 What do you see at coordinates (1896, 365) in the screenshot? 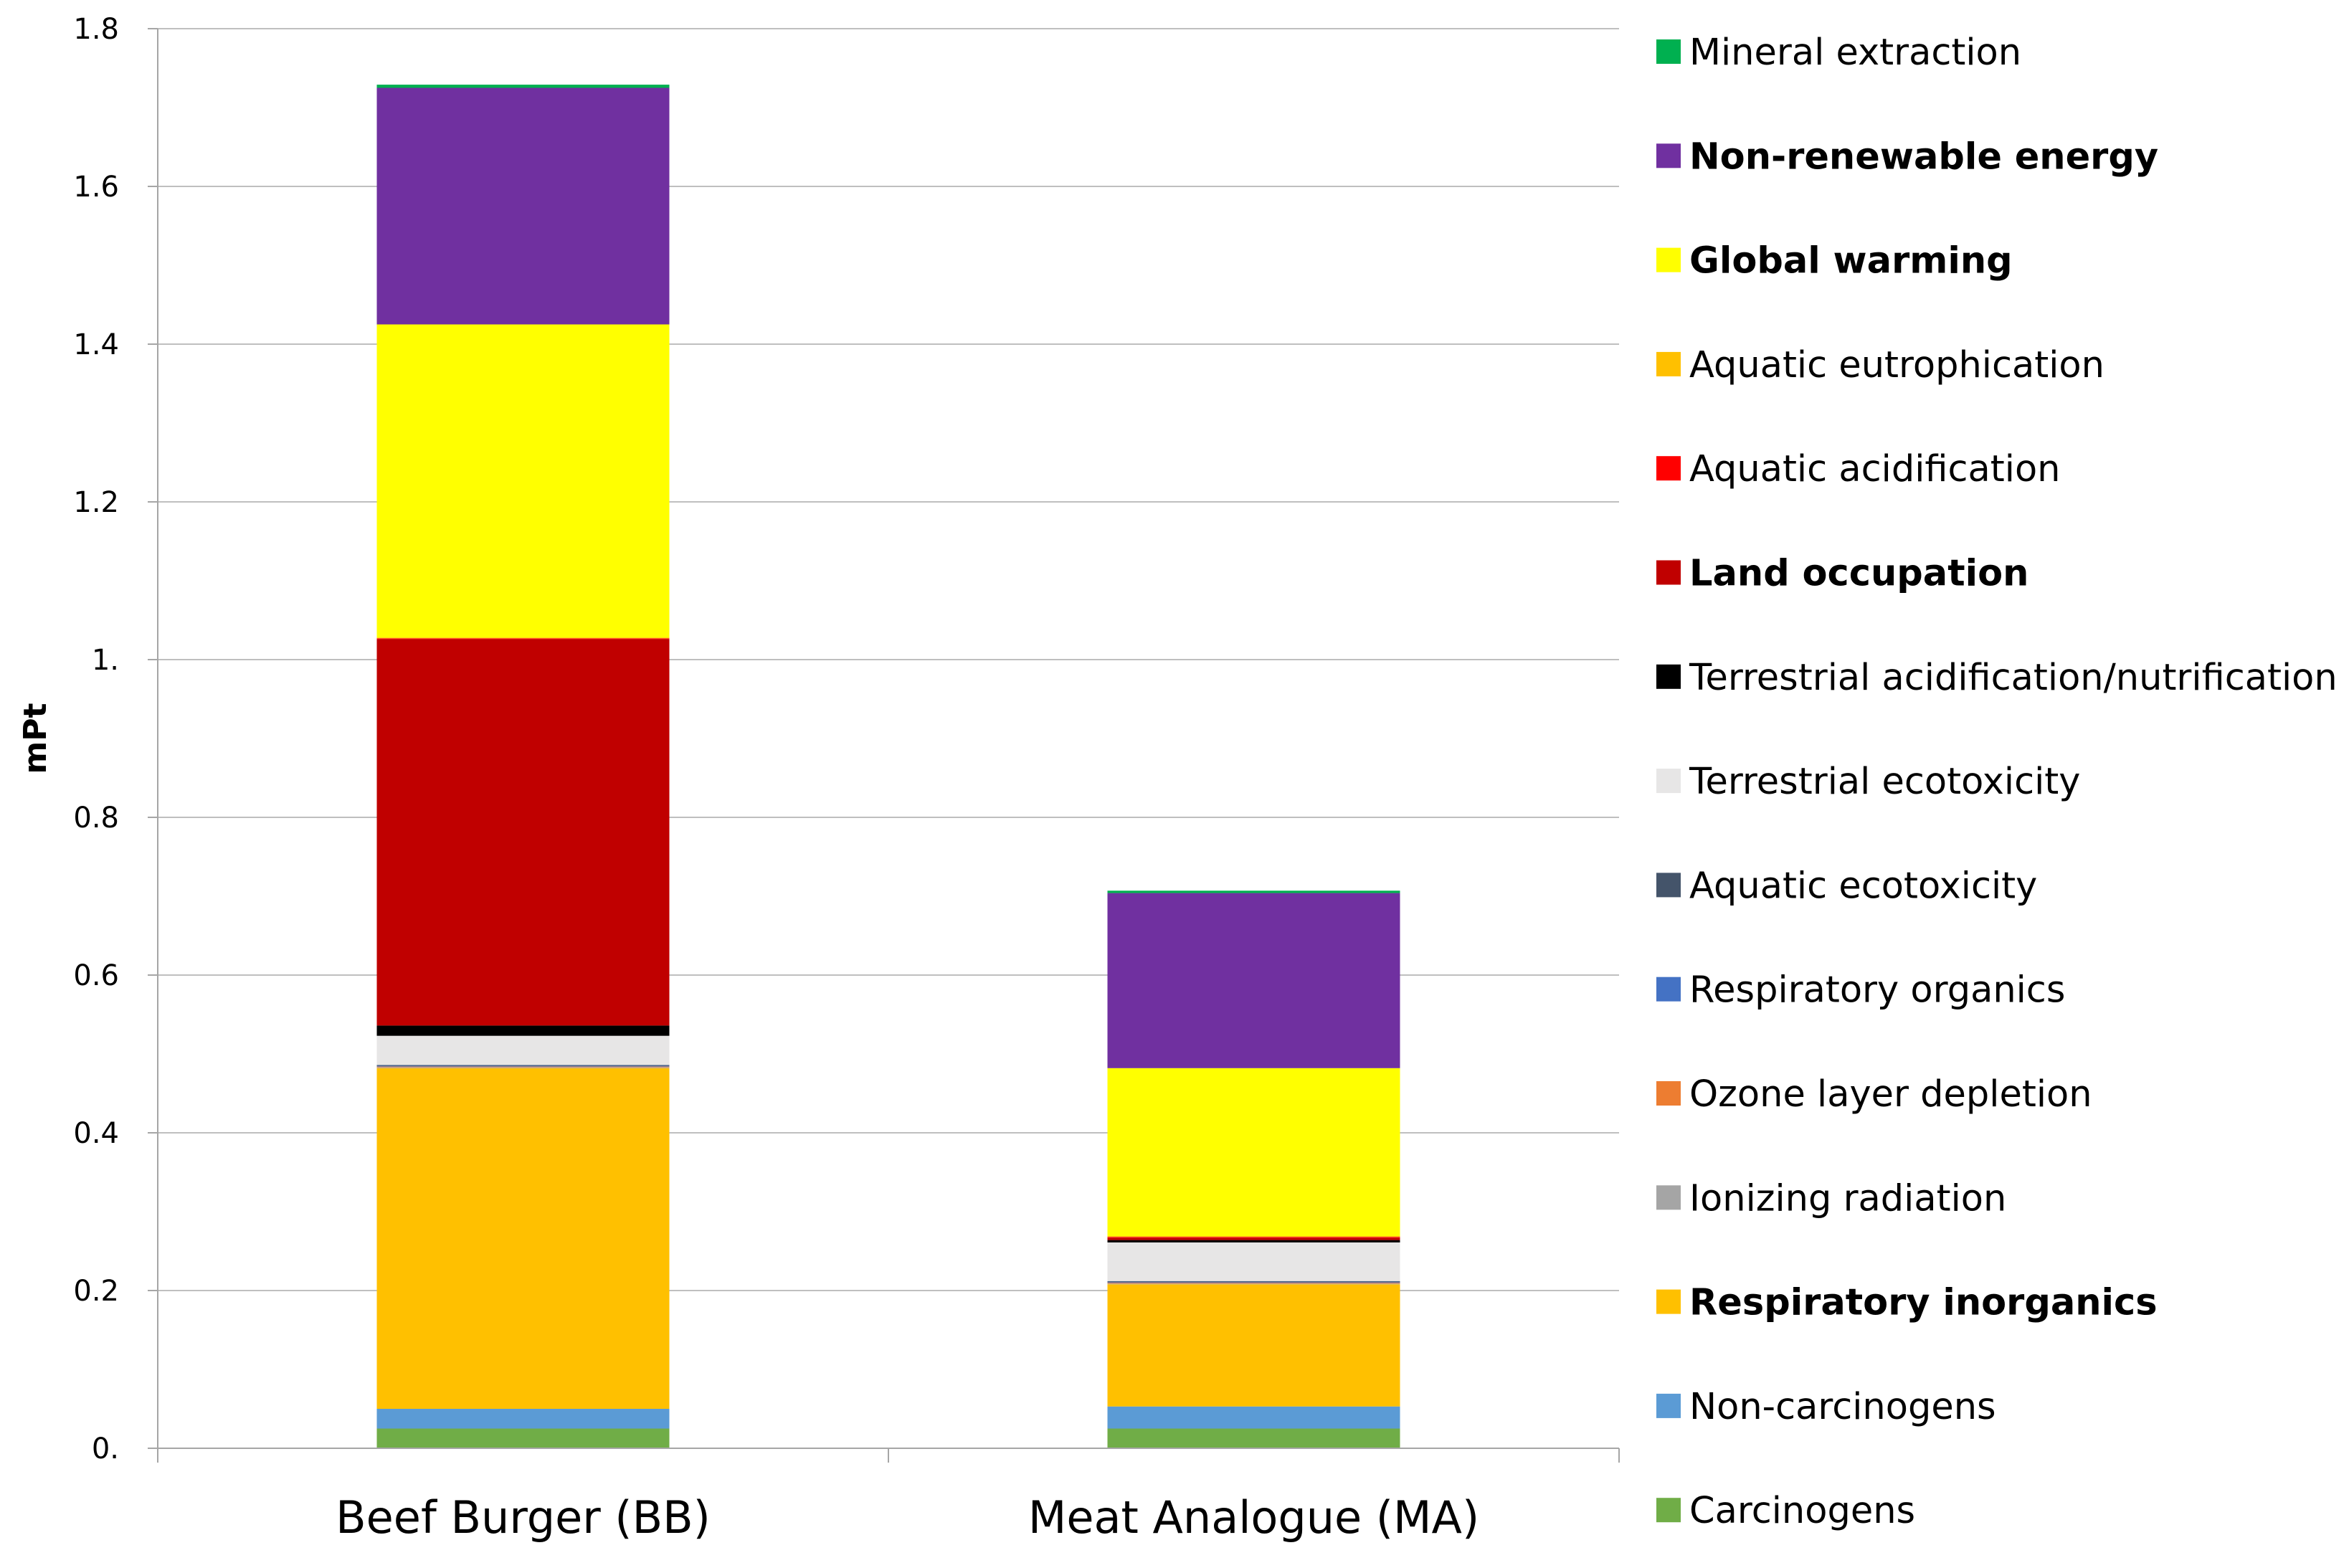
I see `legend-label: Aquatic eutrophication` at bounding box center [1896, 365].